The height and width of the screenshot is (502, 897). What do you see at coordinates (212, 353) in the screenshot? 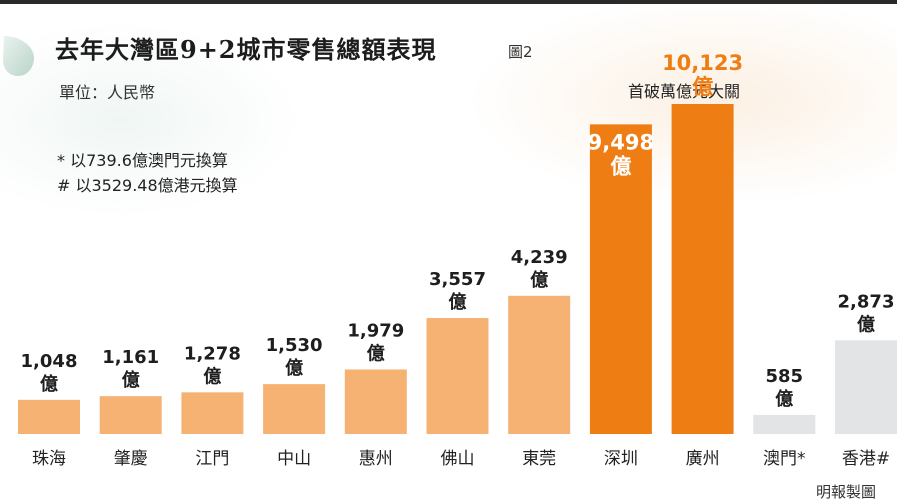
I see `value-label-2: 1,278` at bounding box center [212, 353].